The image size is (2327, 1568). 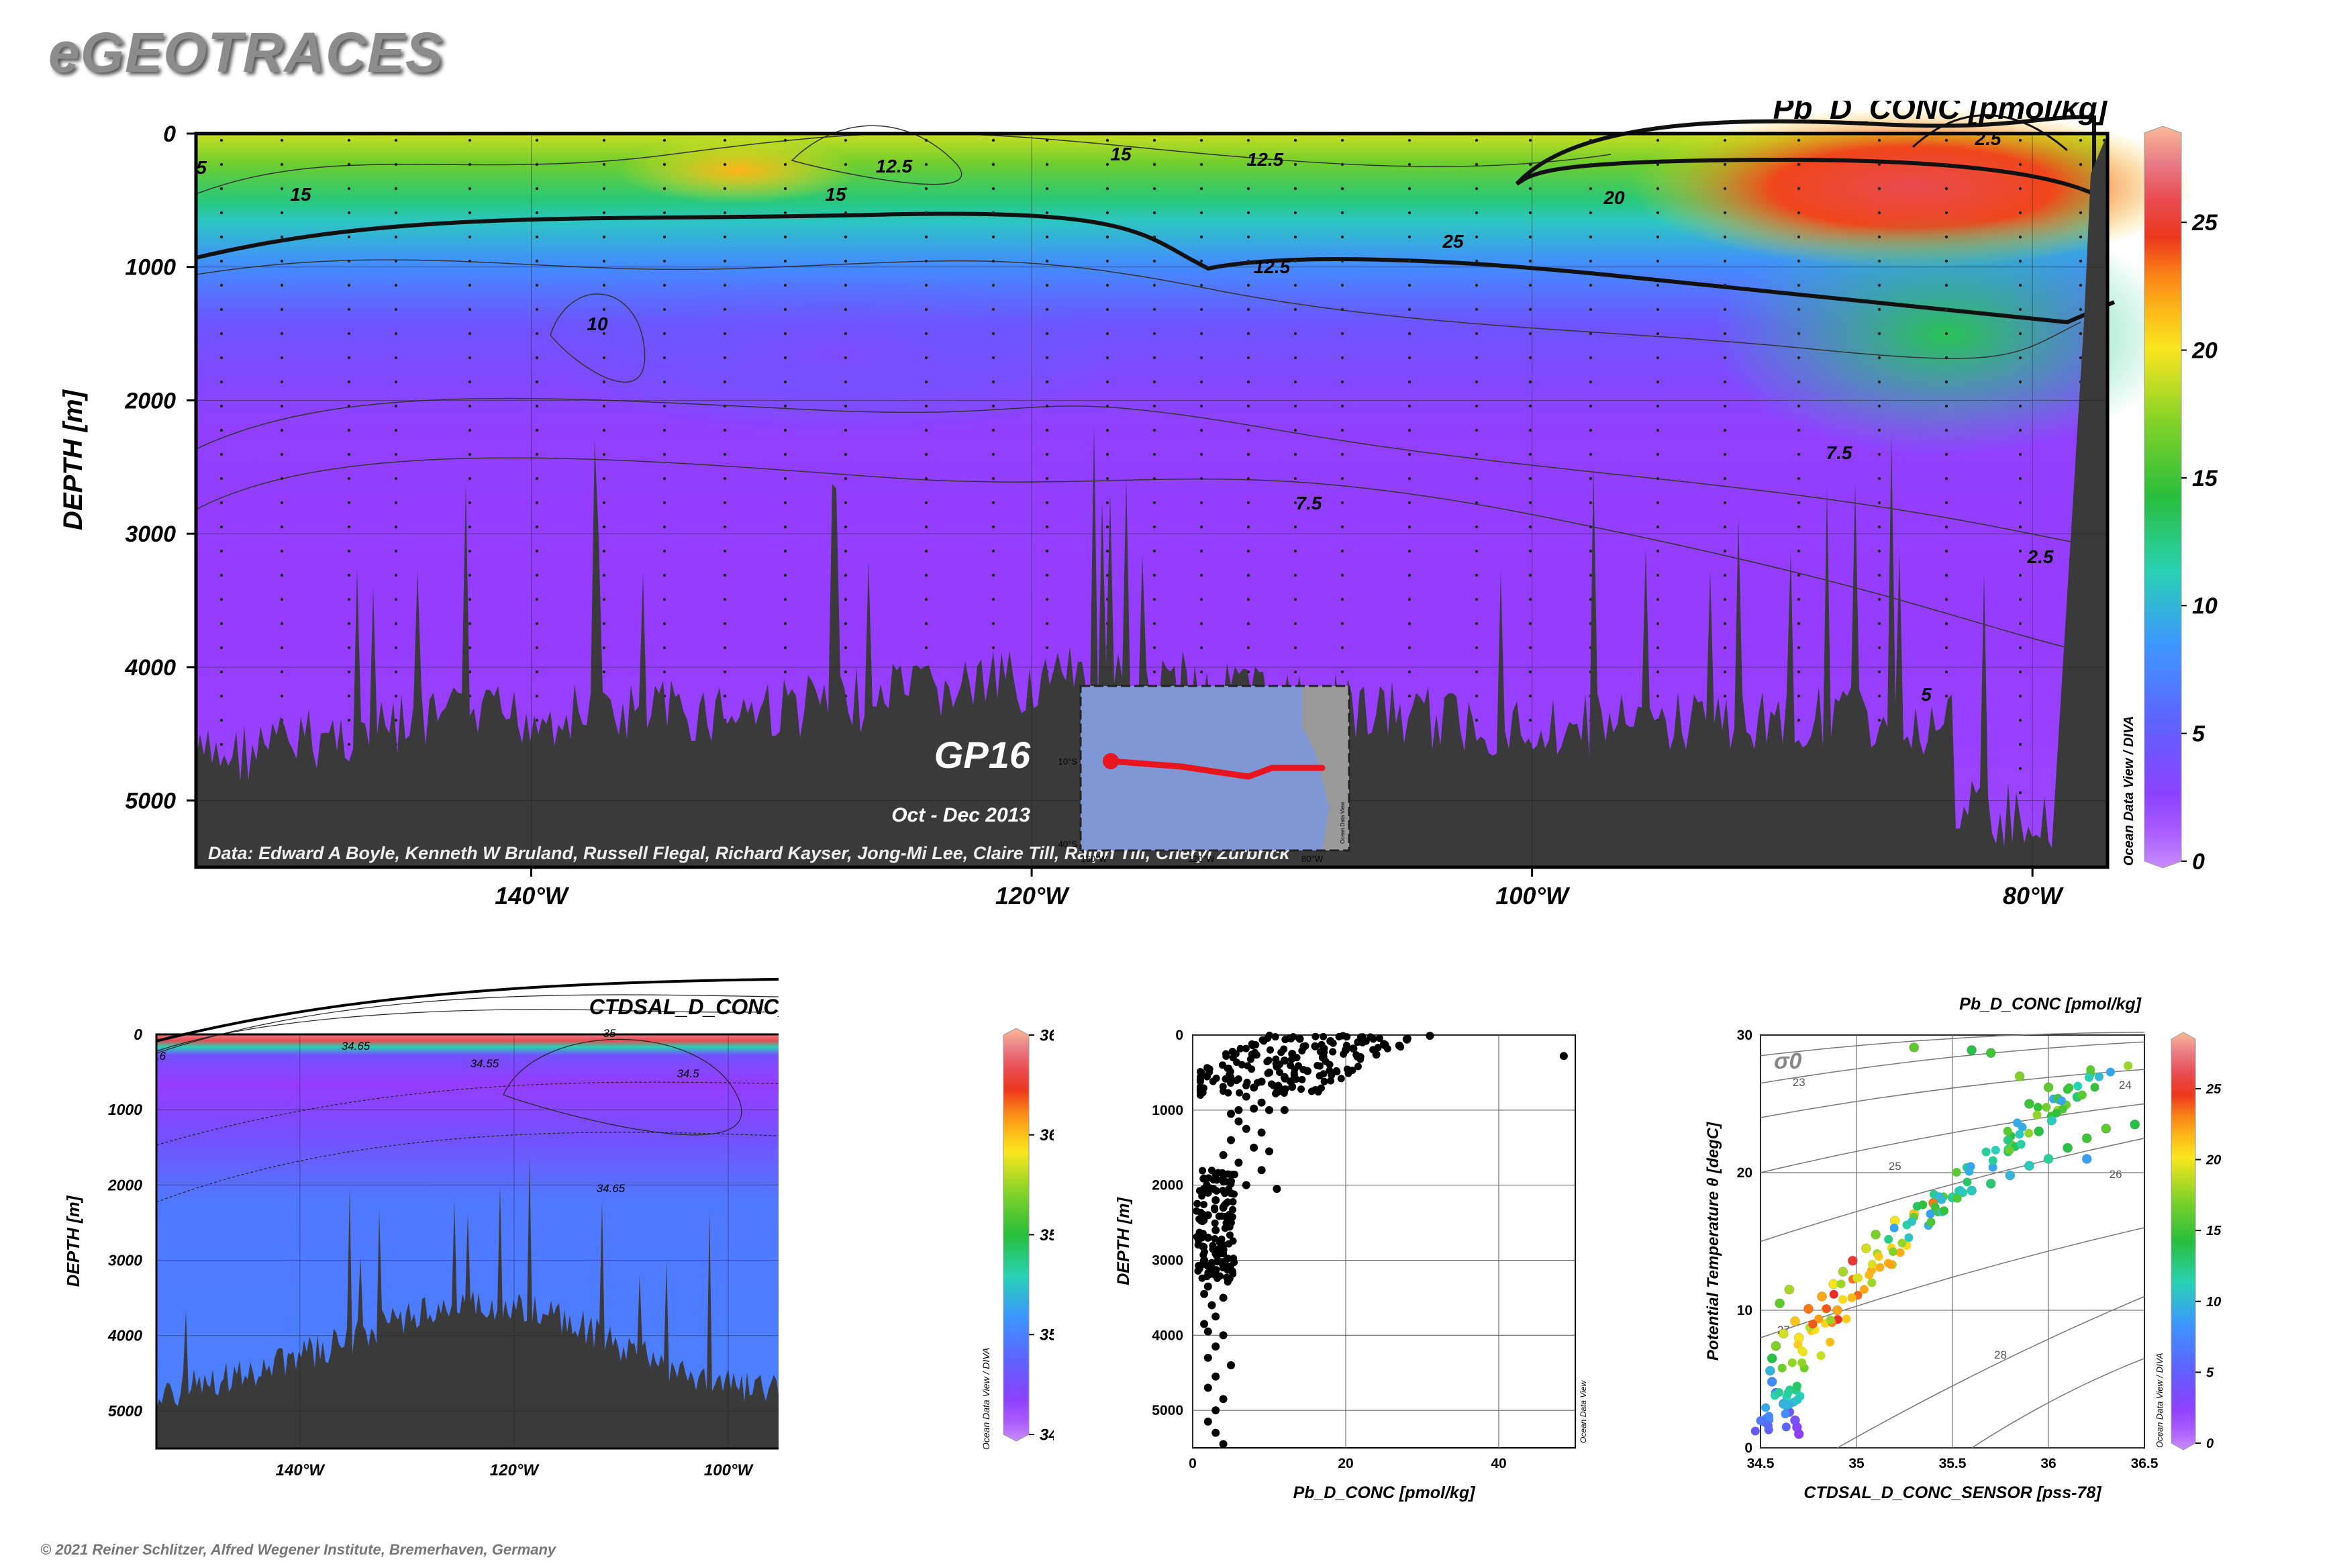 What do you see at coordinates (1856, 1464) in the screenshot?
I see `x-tick-label: 35` at bounding box center [1856, 1464].